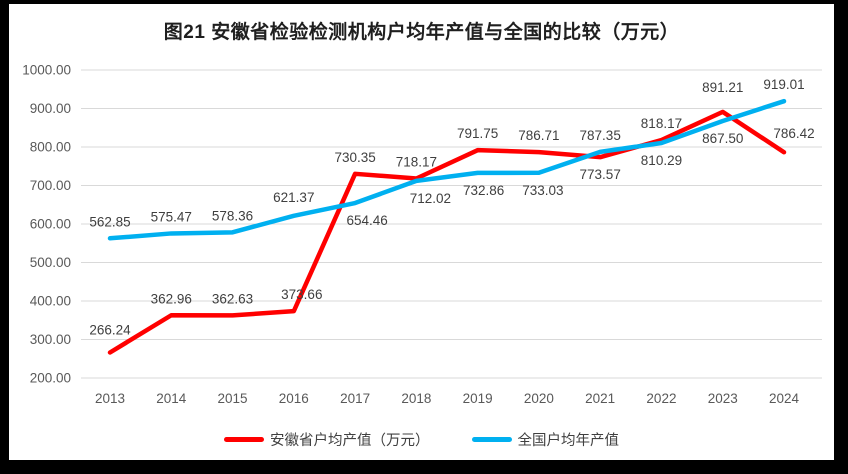 This screenshot has height=474, width=848. What do you see at coordinates (232, 215) in the screenshot?
I see `data-label: 578.36` at bounding box center [232, 215].